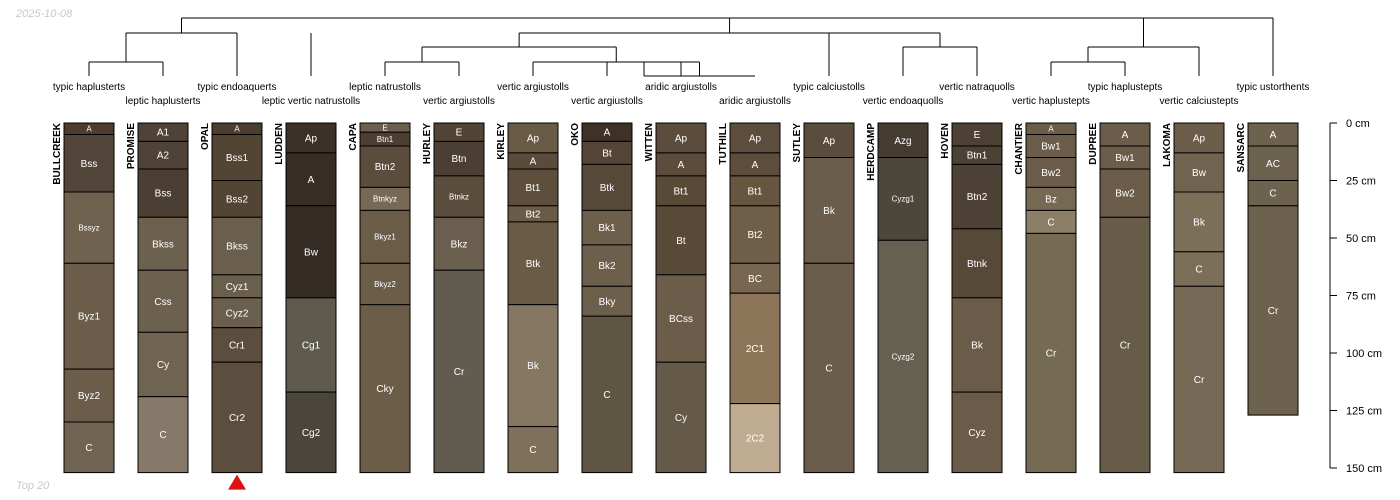  Describe the element at coordinates (205, 136) in the screenshot. I see `profile-name: OPAL` at that location.